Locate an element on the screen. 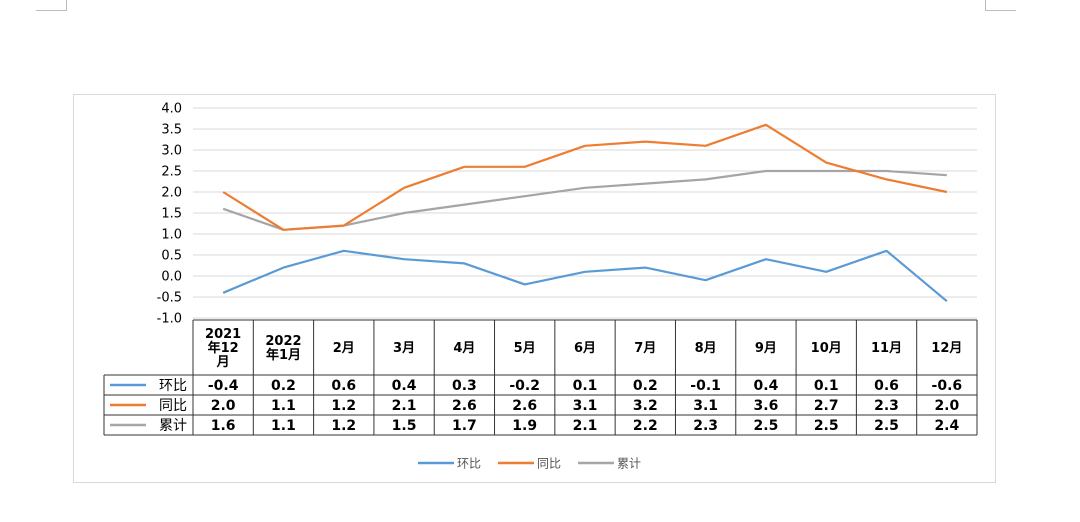 This screenshot has width=1080, height=522. table-value-cell: 1.9 is located at coordinates (524, 426).